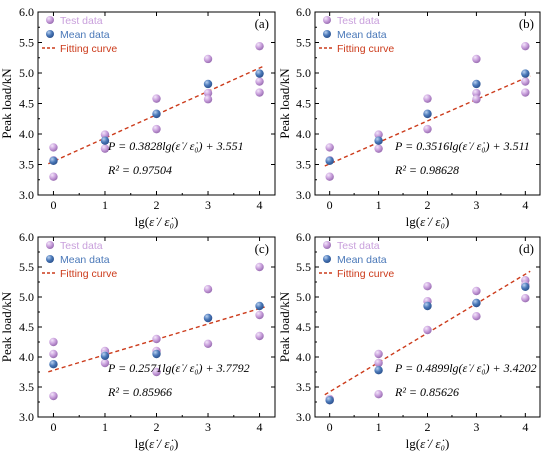 Image resolution: width=550 pixels, height=451 pixels. I want to click on fit-equation: P = 0.2571lg(ε̇ / ε̇₀) + 3.7792, so click(178, 368).